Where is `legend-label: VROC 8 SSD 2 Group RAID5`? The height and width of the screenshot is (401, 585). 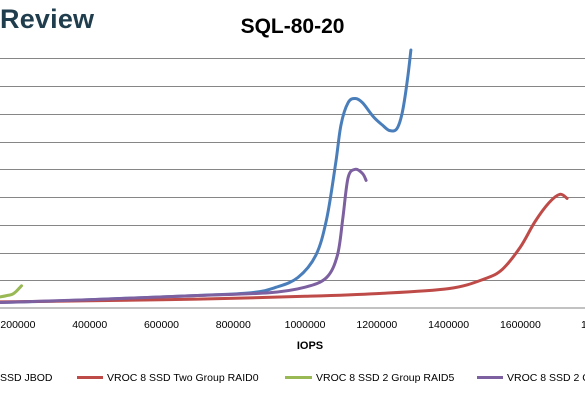 legend-label: VROC 8 SSD 2 Group RAID5 is located at coordinates (385, 378).